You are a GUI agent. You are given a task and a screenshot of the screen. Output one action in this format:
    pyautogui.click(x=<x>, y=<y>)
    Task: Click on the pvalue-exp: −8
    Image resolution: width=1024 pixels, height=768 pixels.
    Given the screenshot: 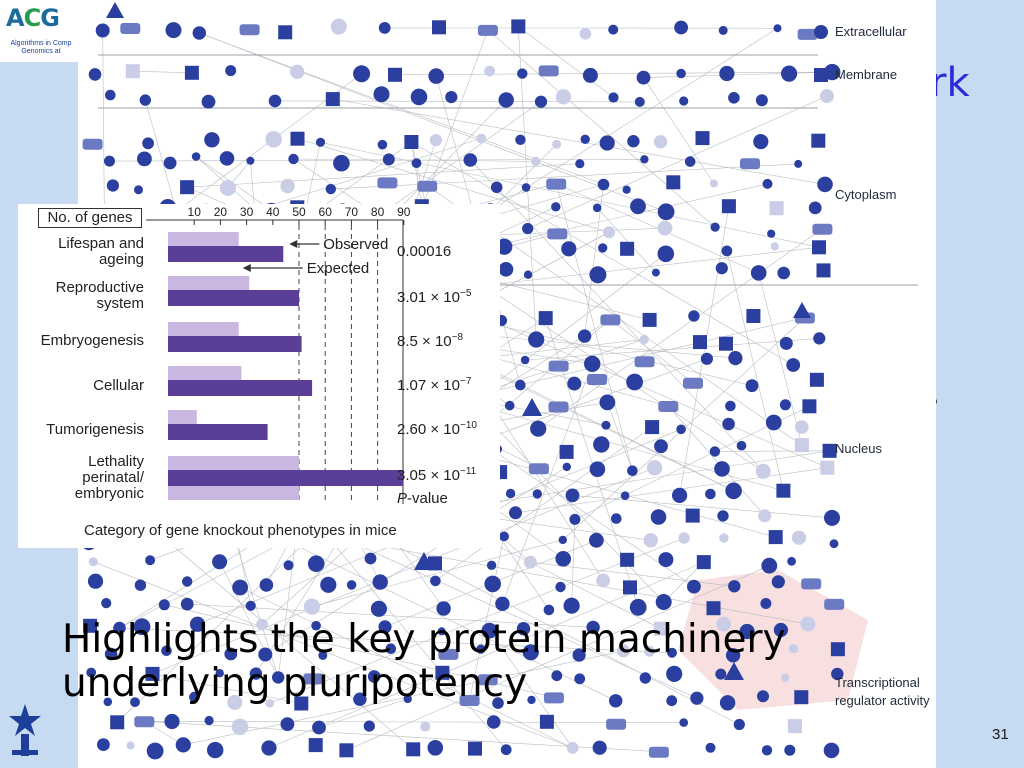 What is the action you would take?
    pyautogui.click(x=457, y=337)
    